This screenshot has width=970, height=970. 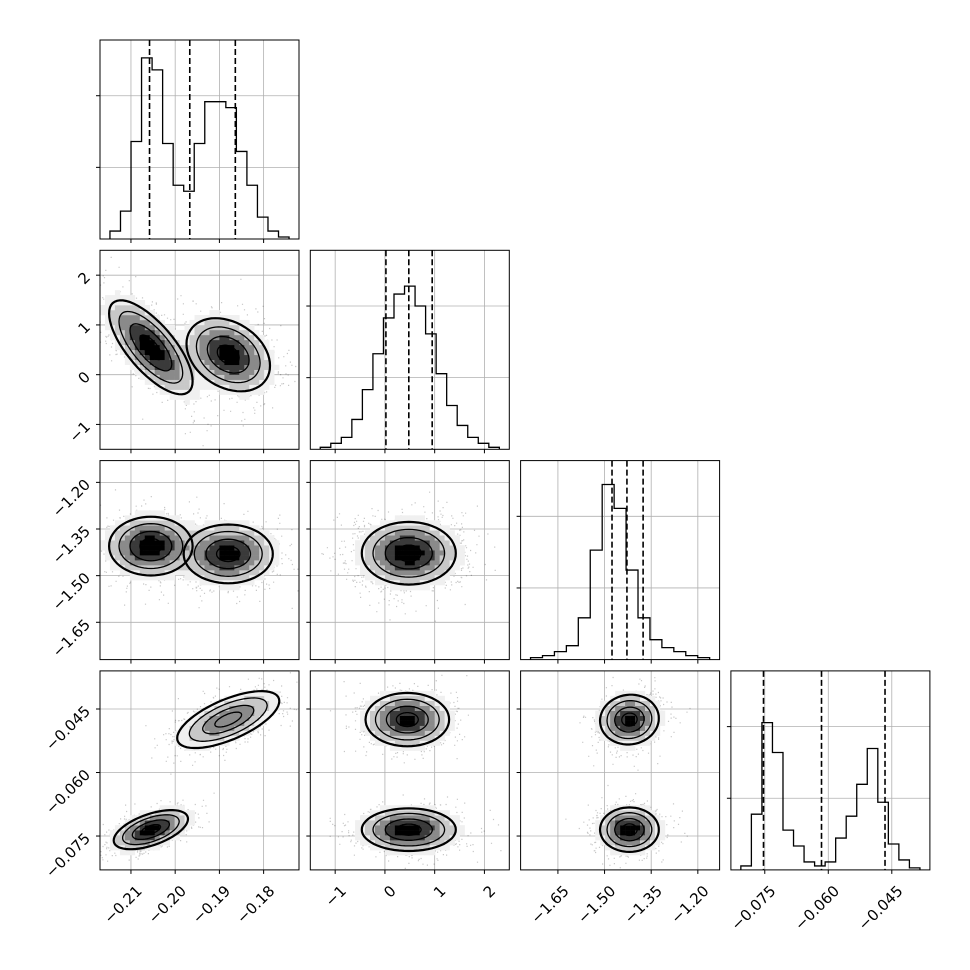 What do you see at coordinates (167, 904) in the screenshot?
I see `x-tick-label: −0.20` at bounding box center [167, 904].